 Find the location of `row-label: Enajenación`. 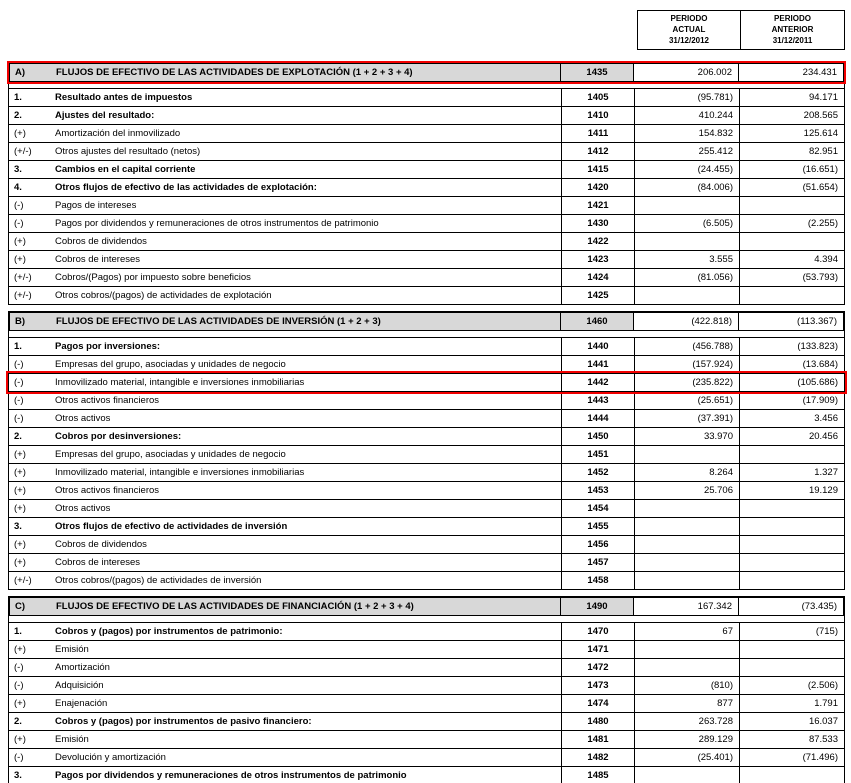

row-label: Enajenación is located at coordinates (81, 704).